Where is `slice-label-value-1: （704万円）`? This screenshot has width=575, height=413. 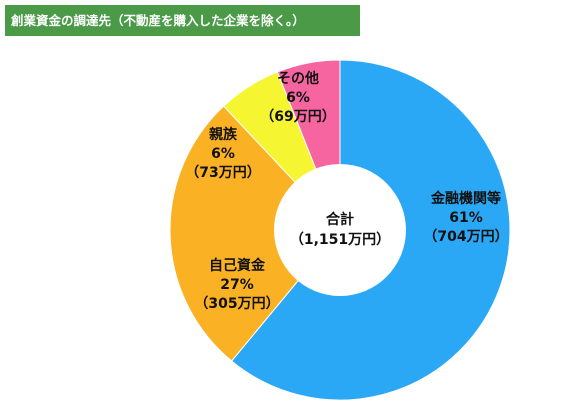 slice-label-value-1: （704万円） is located at coordinates (465, 237).